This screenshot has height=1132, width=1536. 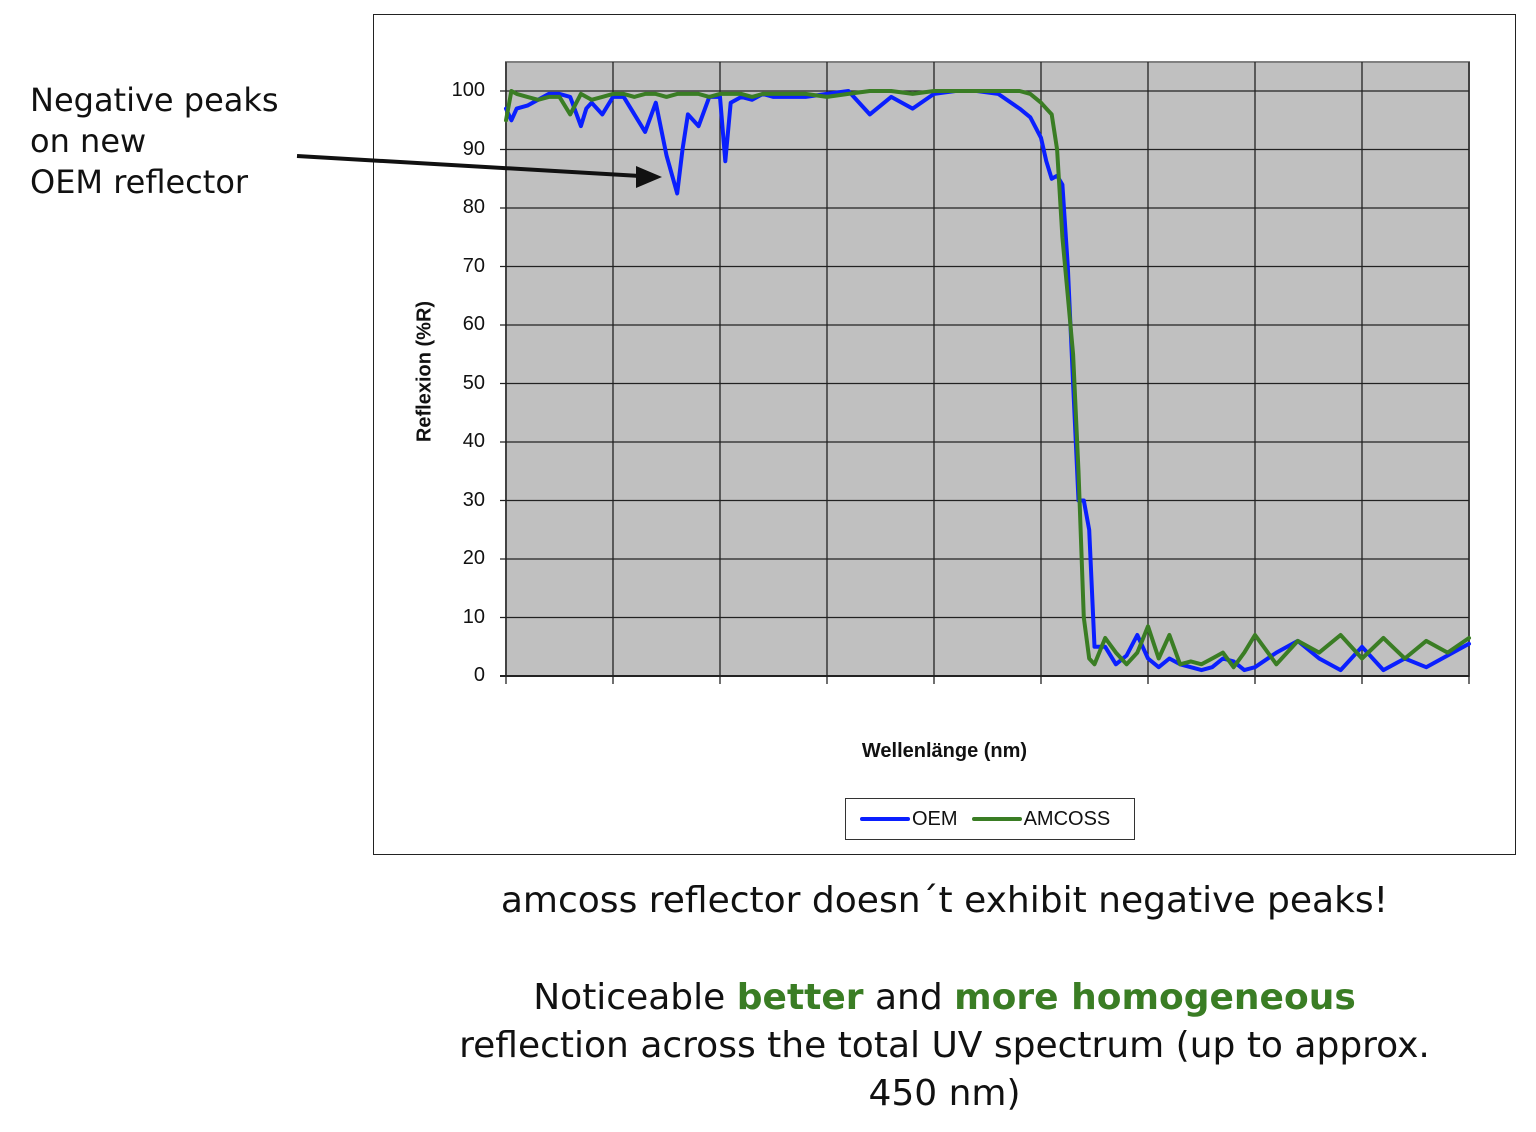 I want to click on annotation-line: on new, so click(x=88, y=141).